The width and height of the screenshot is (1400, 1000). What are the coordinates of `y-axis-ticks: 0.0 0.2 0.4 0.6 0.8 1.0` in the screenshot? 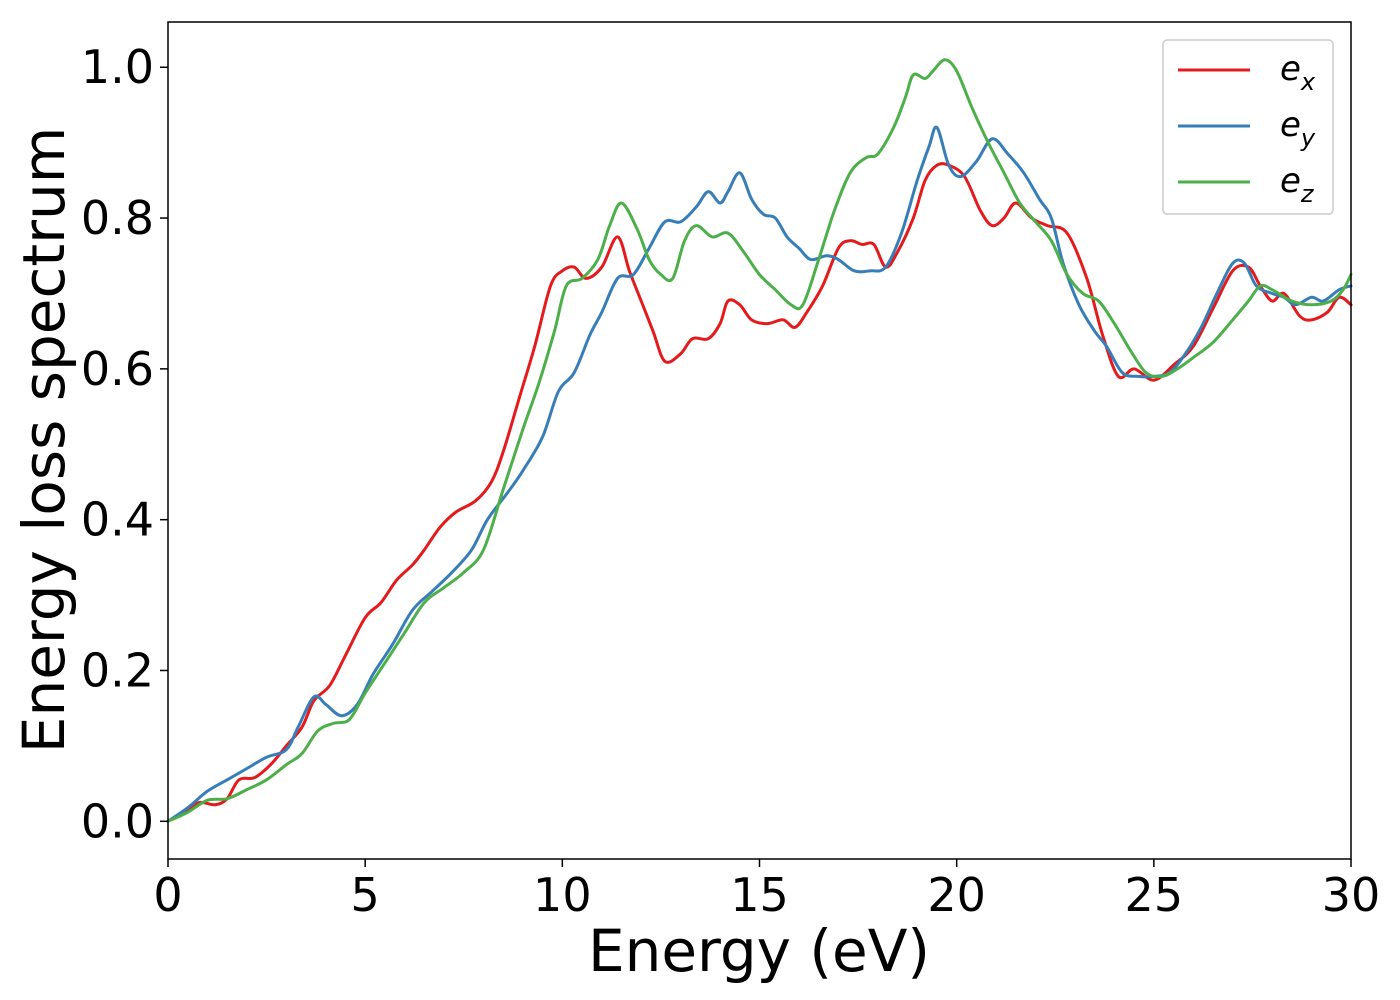 It's located at (124, 444).